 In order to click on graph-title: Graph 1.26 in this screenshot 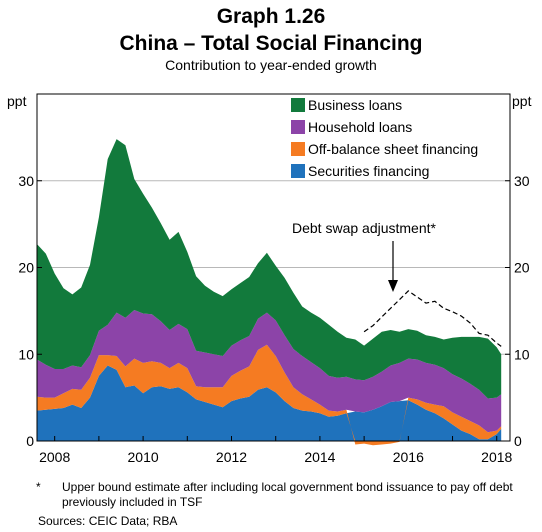, I will do `click(271, 16)`.